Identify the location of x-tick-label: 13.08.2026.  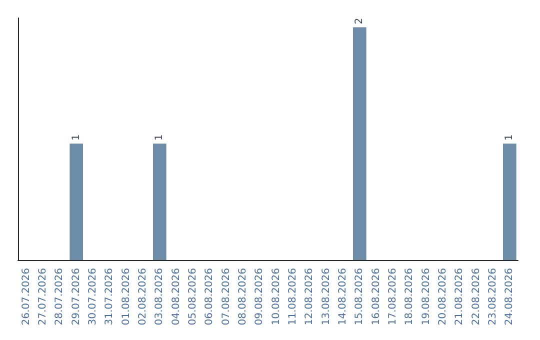
(326, 297).